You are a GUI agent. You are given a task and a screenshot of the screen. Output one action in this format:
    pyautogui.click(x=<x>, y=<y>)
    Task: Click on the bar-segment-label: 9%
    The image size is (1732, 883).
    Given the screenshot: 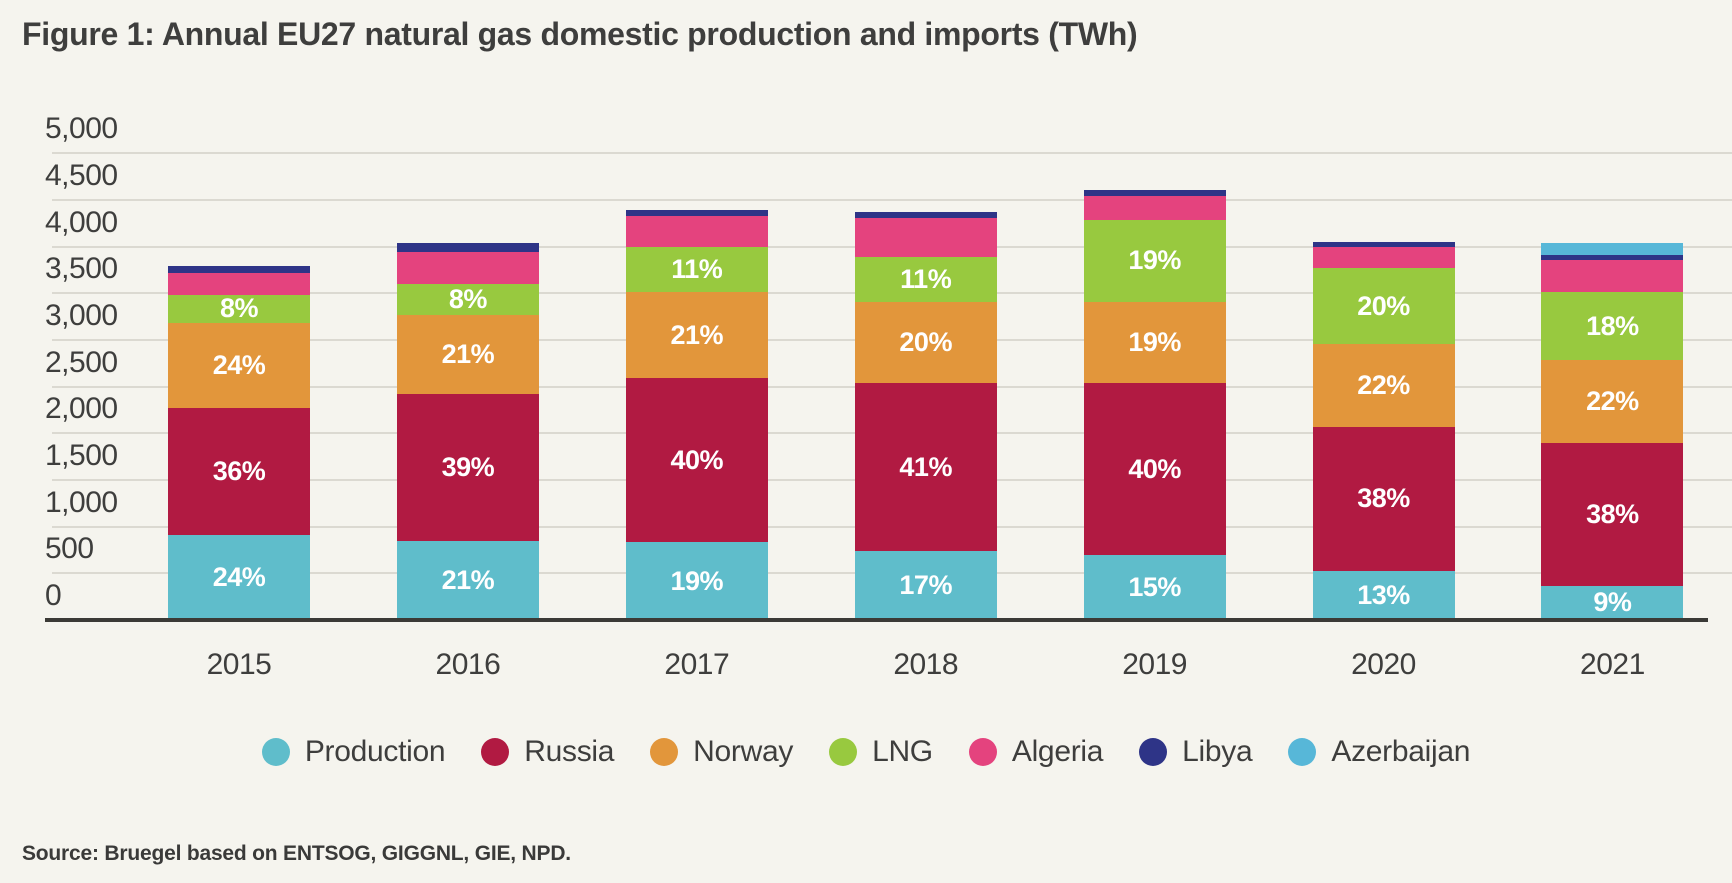 What is the action you would take?
    pyautogui.click(x=1612, y=602)
    